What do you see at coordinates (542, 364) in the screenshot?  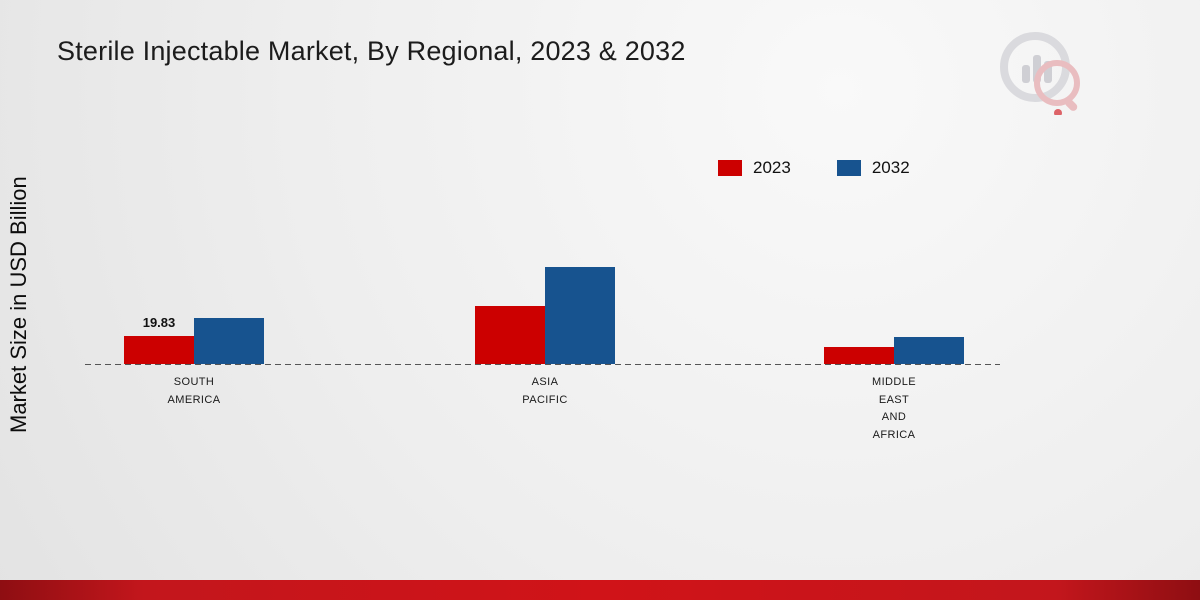 I see `x-axis-baseline` at bounding box center [542, 364].